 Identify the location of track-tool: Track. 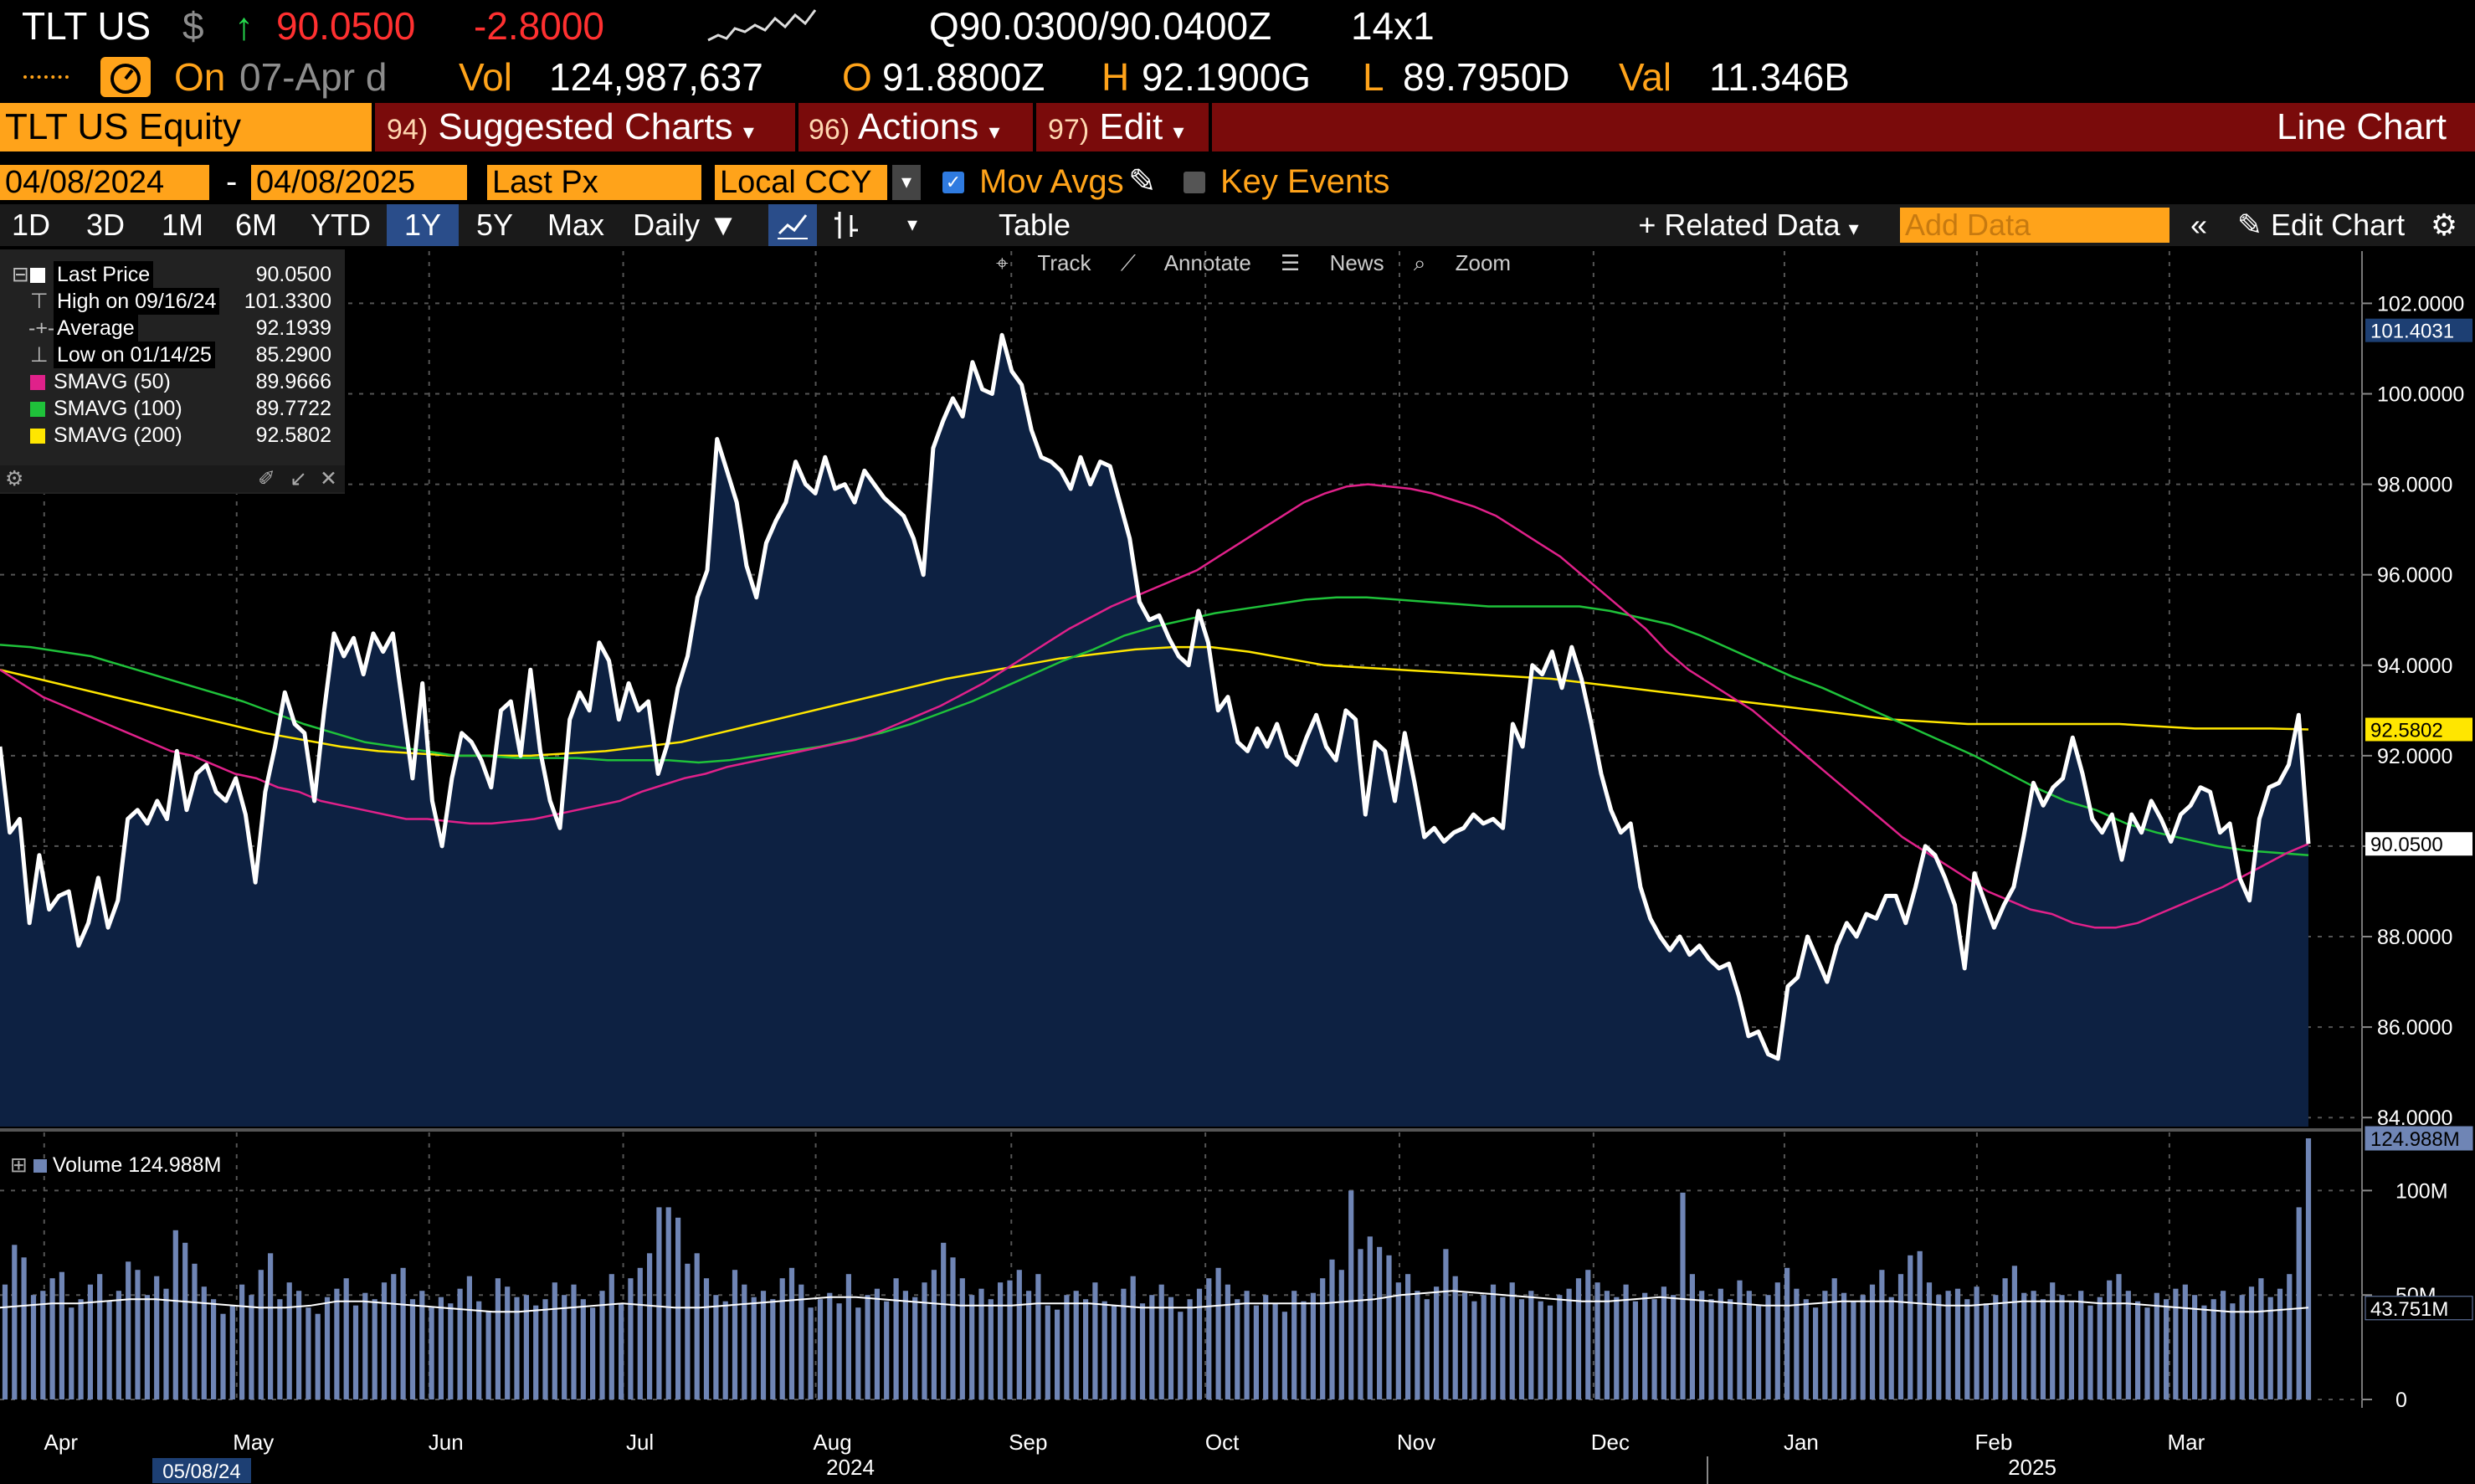
(1064, 262).